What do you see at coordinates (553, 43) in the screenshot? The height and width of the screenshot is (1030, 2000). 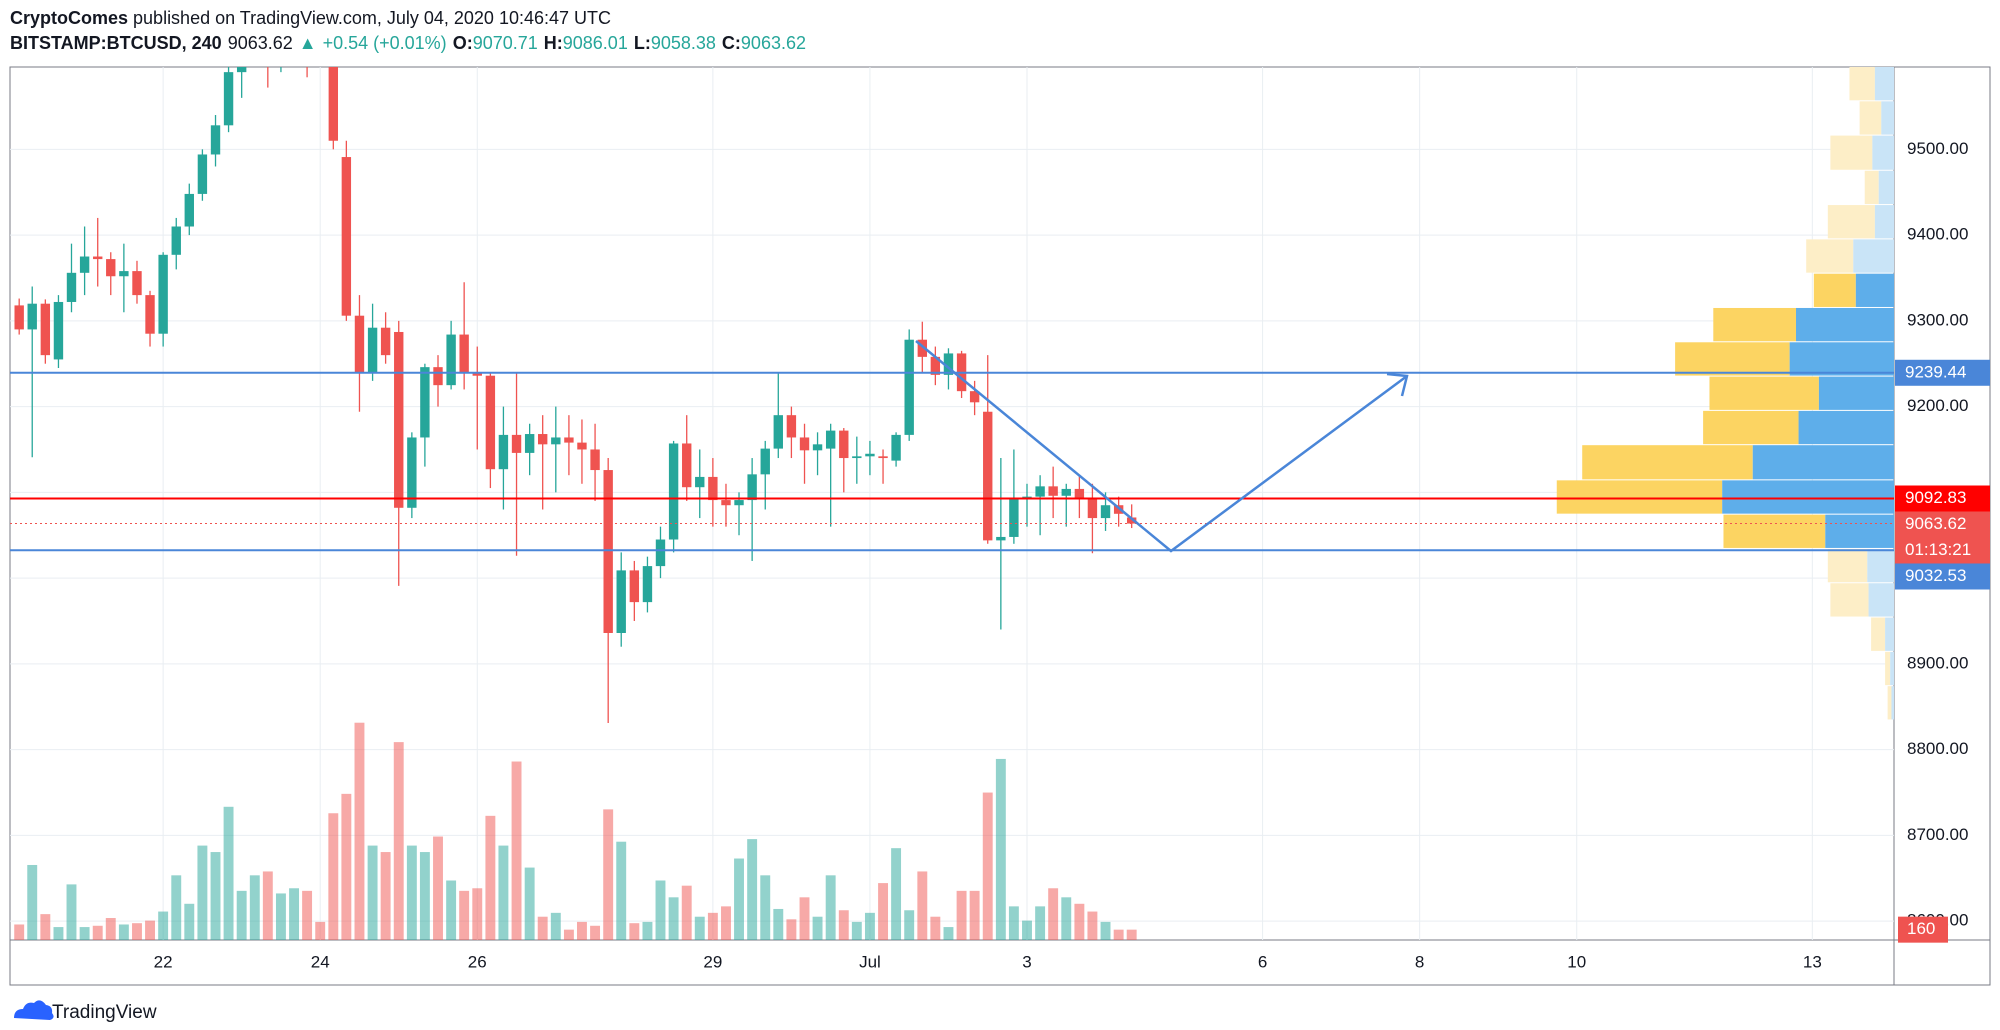 I see `h-label: H:` at bounding box center [553, 43].